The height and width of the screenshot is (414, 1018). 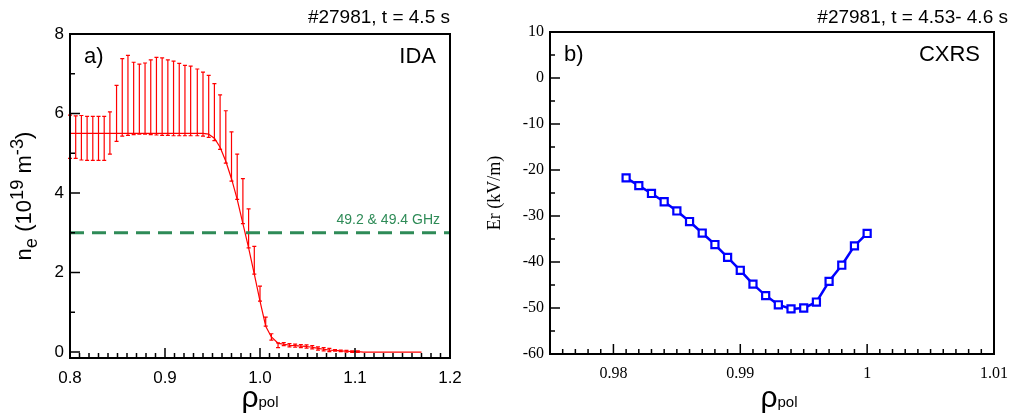 What do you see at coordinates (912, 17) in the screenshot?
I see `chart-title: #27981, t = 4.53- 4.6 s` at bounding box center [912, 17].